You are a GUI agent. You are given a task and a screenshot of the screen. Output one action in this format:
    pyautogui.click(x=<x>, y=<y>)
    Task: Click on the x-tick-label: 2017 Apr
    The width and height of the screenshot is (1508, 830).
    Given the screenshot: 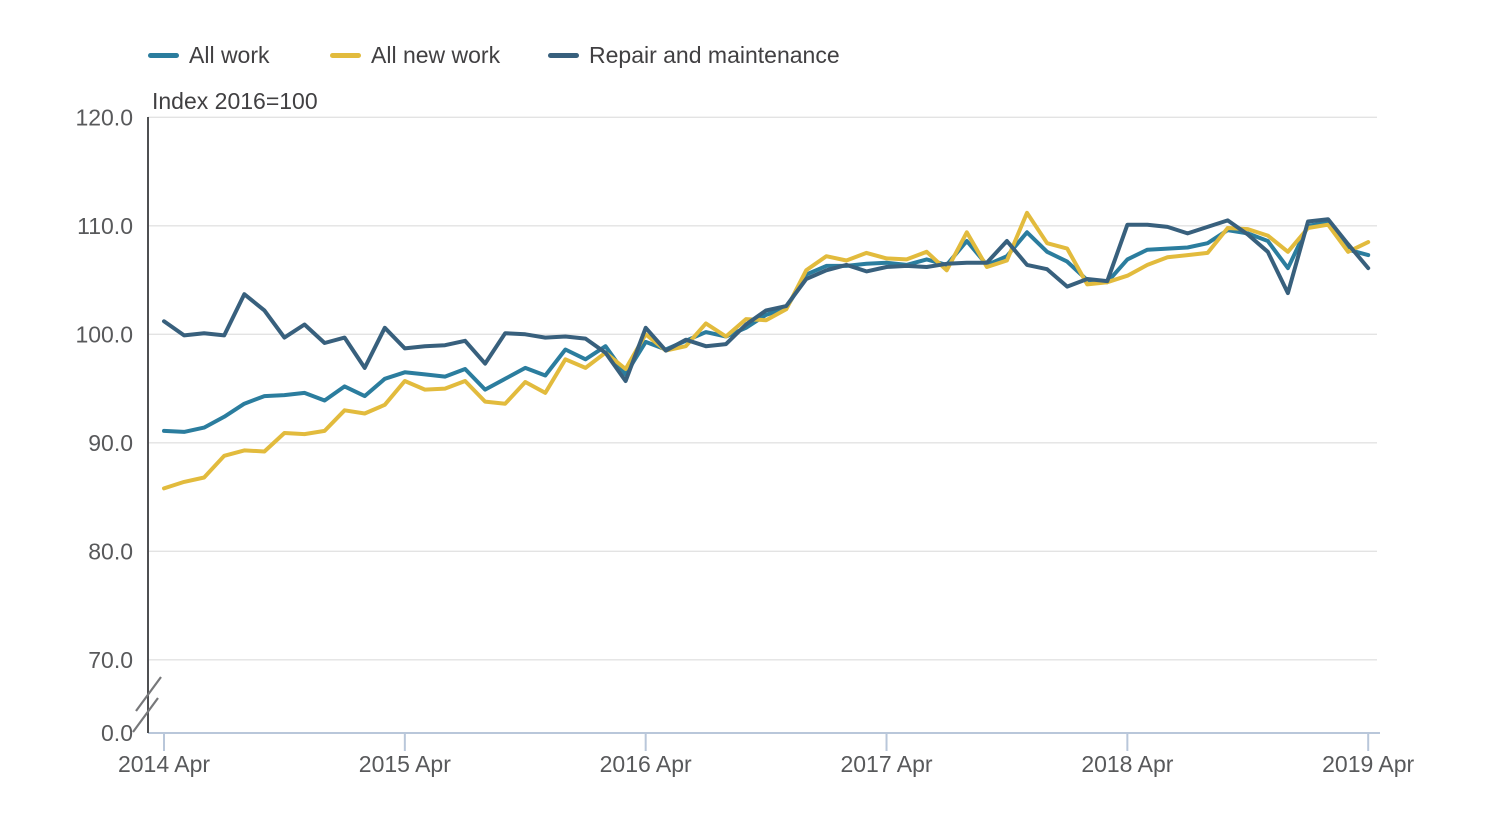 What is the action you would take?
    pyautogui.click(x=886, y=764)
    